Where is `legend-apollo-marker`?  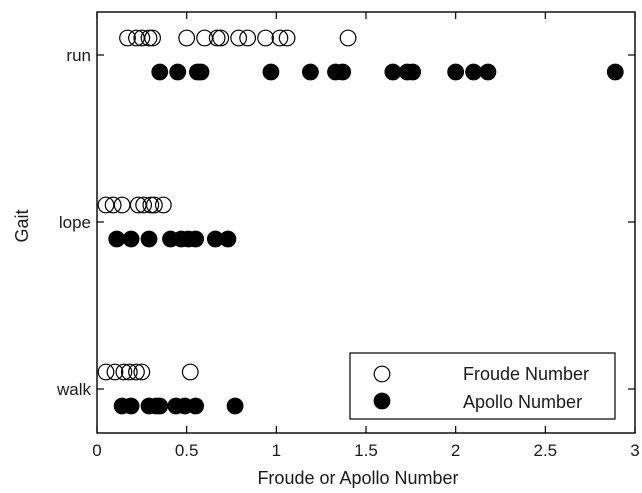
legend-apollo-marker is located at coordinates (382, 401).